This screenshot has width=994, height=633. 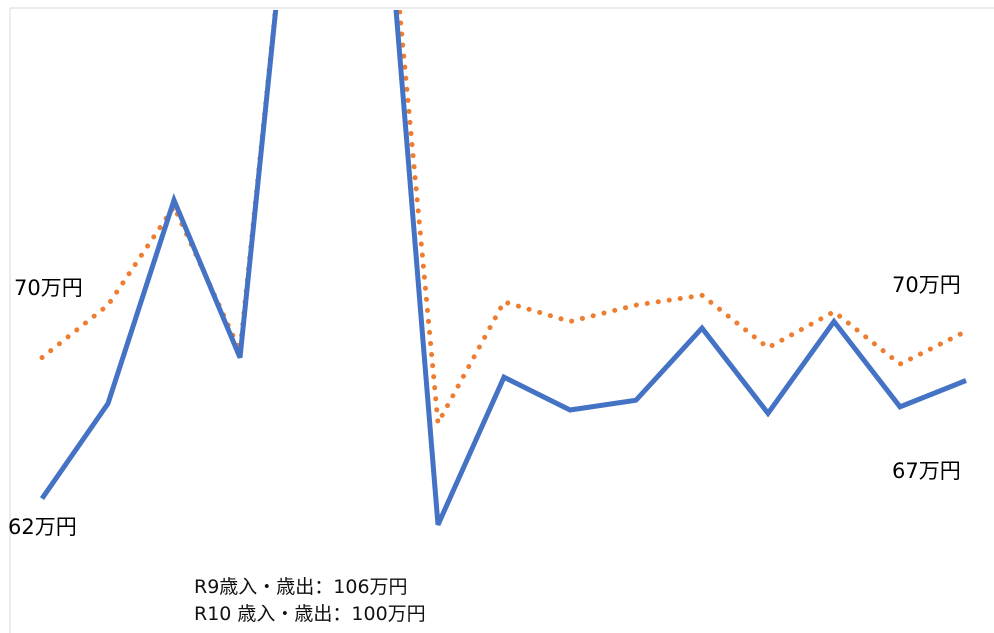 What do you see at coordinates (310, 614) in the screenshot?
I see `note-line-r10: R10 歳入・歳出：100万円` at bounding box center [310, 614].